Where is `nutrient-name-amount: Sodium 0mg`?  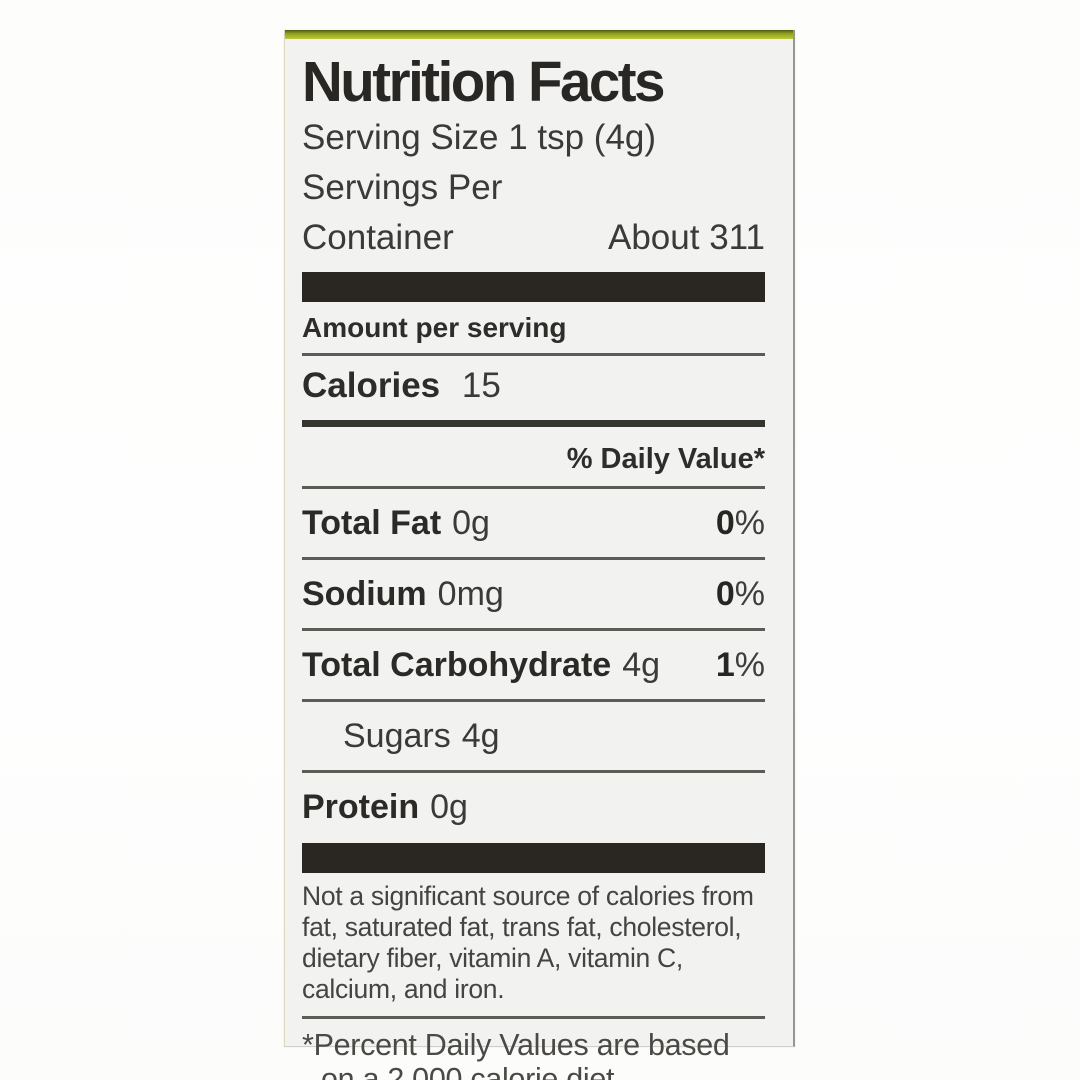 nutrient-name-amount: Sodium 0mg is located at coordinates (403, 594).